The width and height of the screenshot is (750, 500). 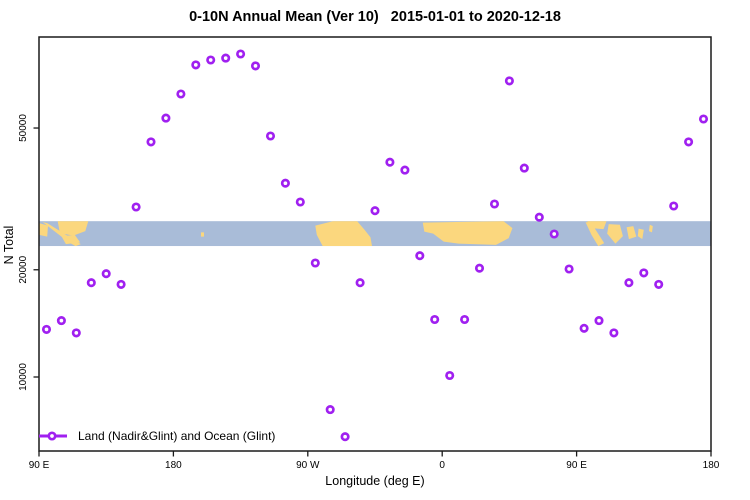 I want to click on y-tick-label: 10000, so click(x=23, y=377).